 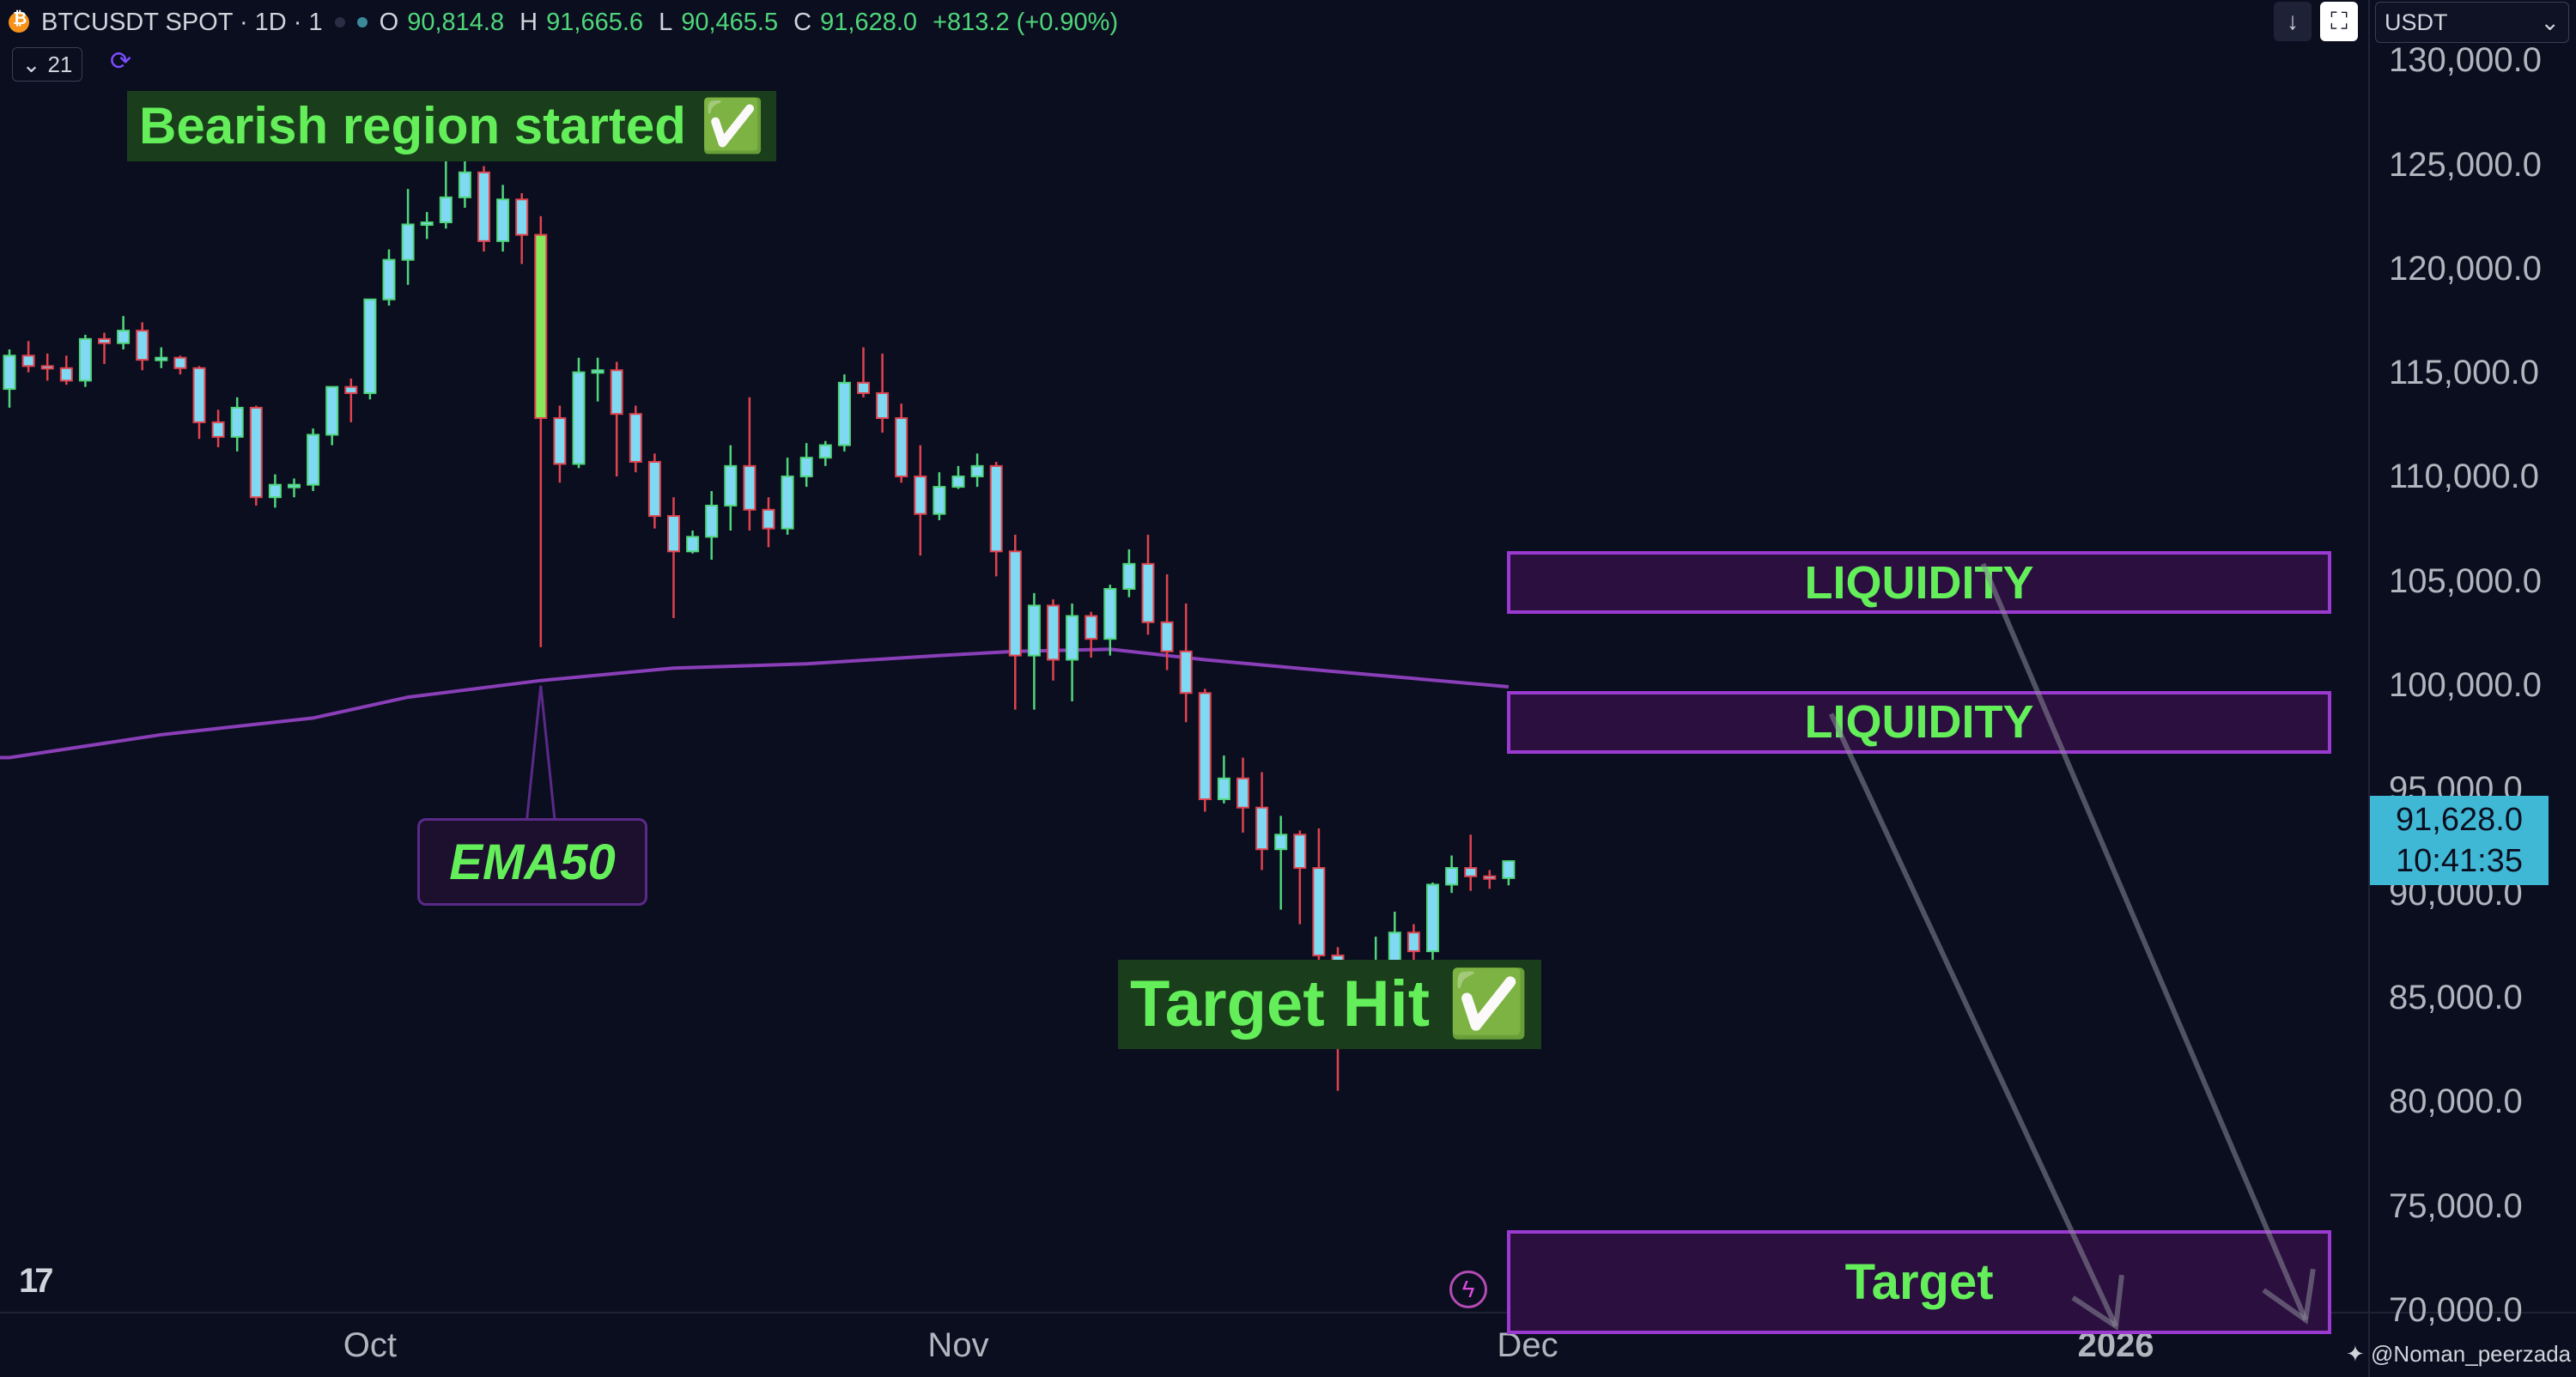 I want to click on time-tick-label: Nov, so click(x=958, y=1345).